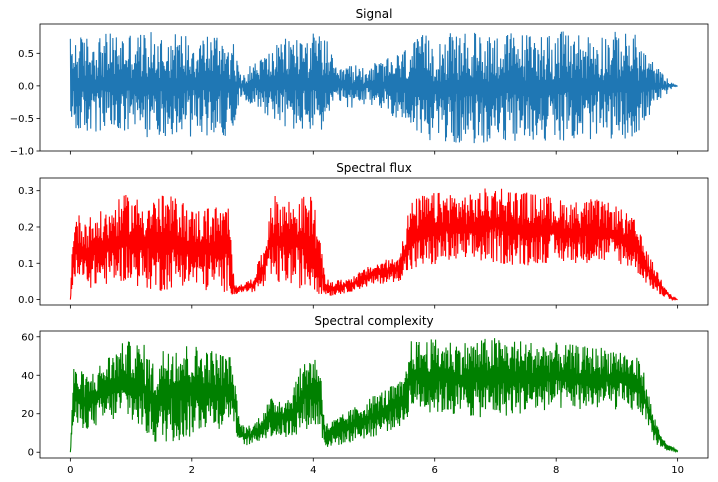  I want to click on y-tick-label: 0.3, so click(26, 191).